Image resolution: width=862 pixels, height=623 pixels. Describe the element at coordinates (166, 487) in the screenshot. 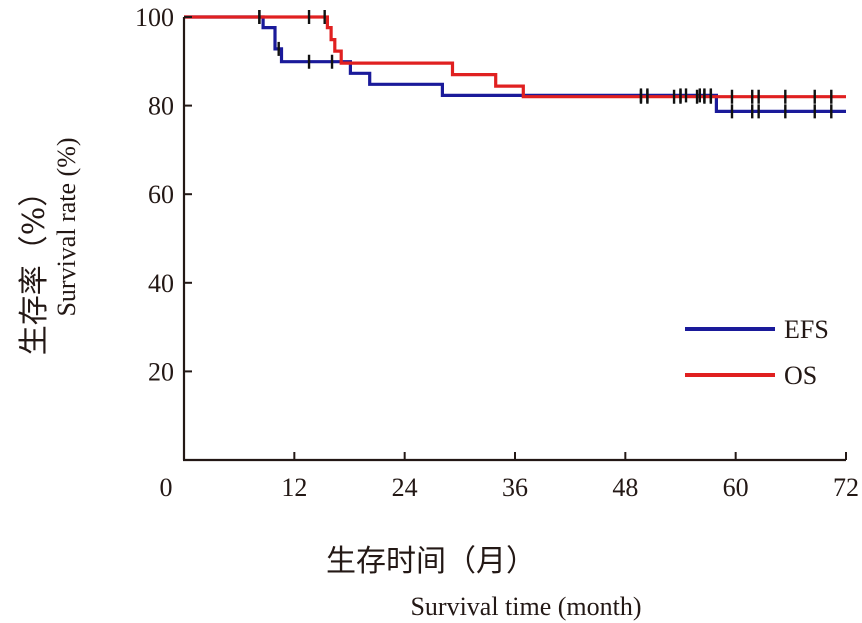

I see `x-tick-label: 0` at that location.